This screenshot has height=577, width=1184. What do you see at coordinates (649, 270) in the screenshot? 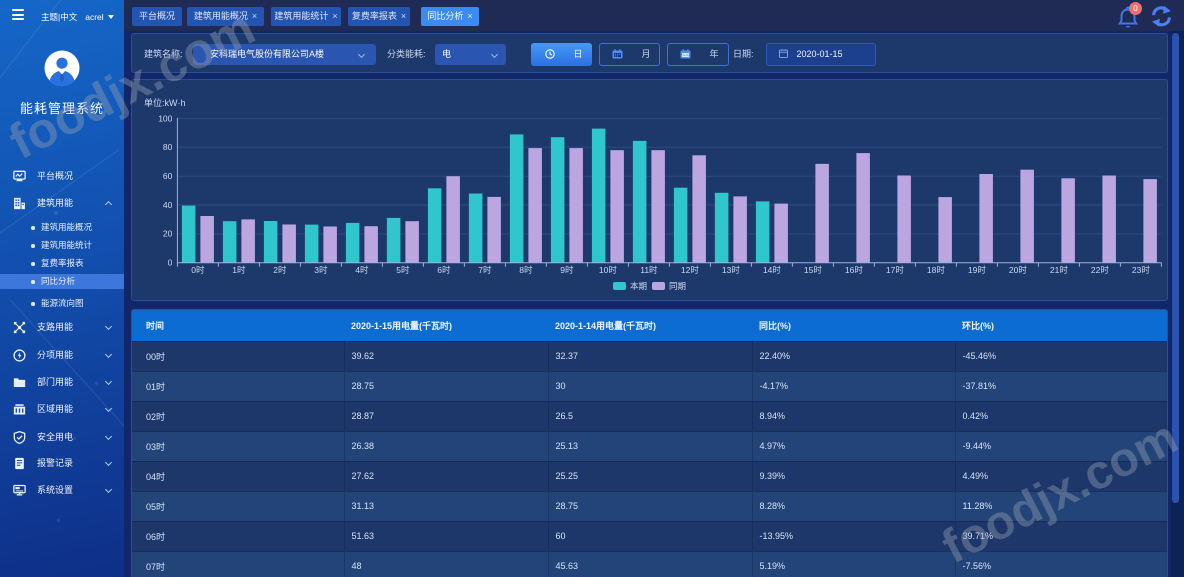
I see `svg-text: 11时` at bounding box center [649, 270].